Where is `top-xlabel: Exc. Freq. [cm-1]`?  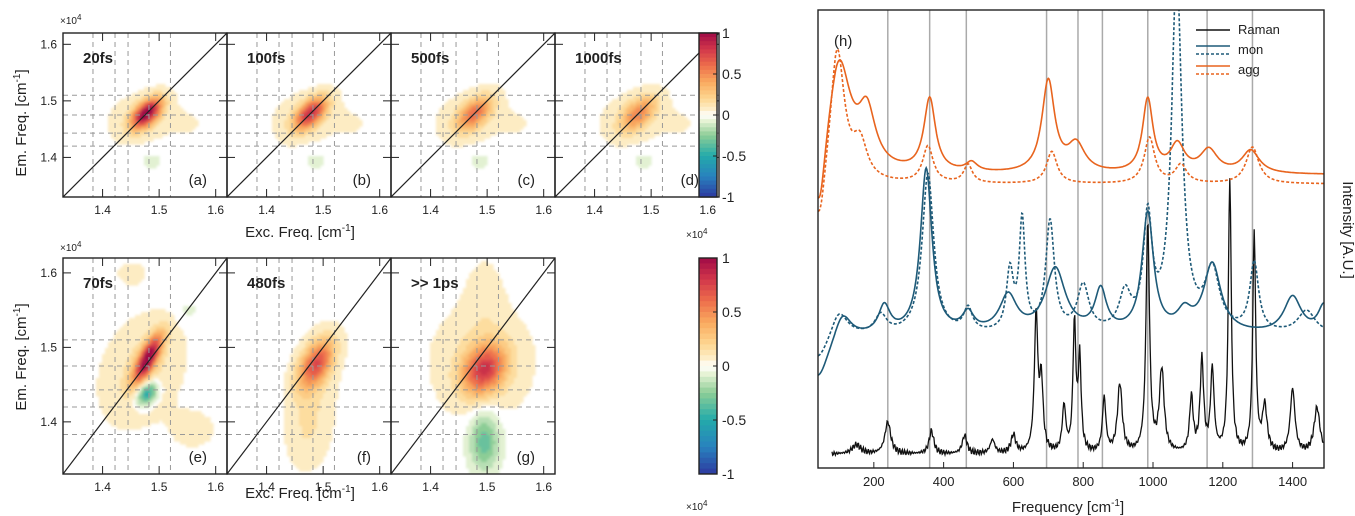 top-xlabel: Exc. Freq. [cm-1] is located at coordinates (300, 232).